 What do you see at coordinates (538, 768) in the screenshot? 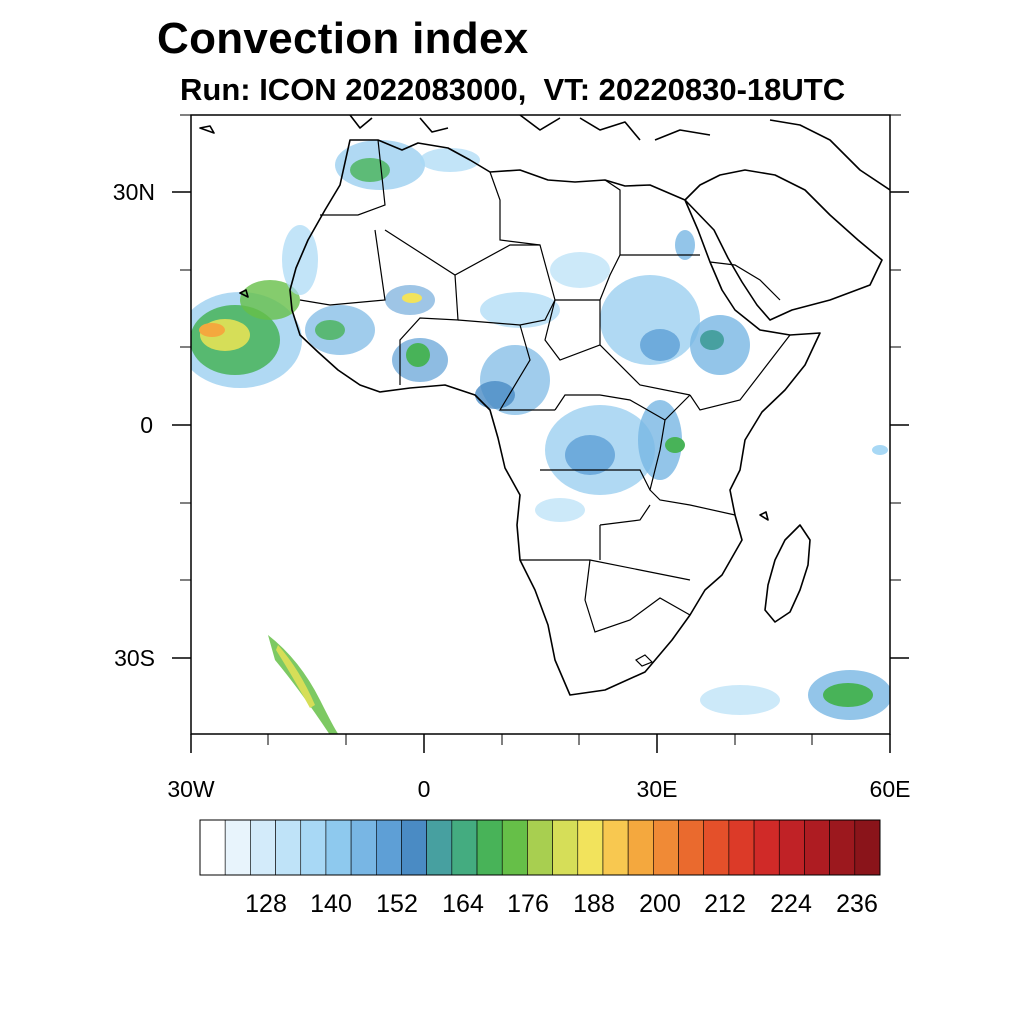
I see `longitude-axis: 30W 0 30E 60E` at bounding box center [538, 768].